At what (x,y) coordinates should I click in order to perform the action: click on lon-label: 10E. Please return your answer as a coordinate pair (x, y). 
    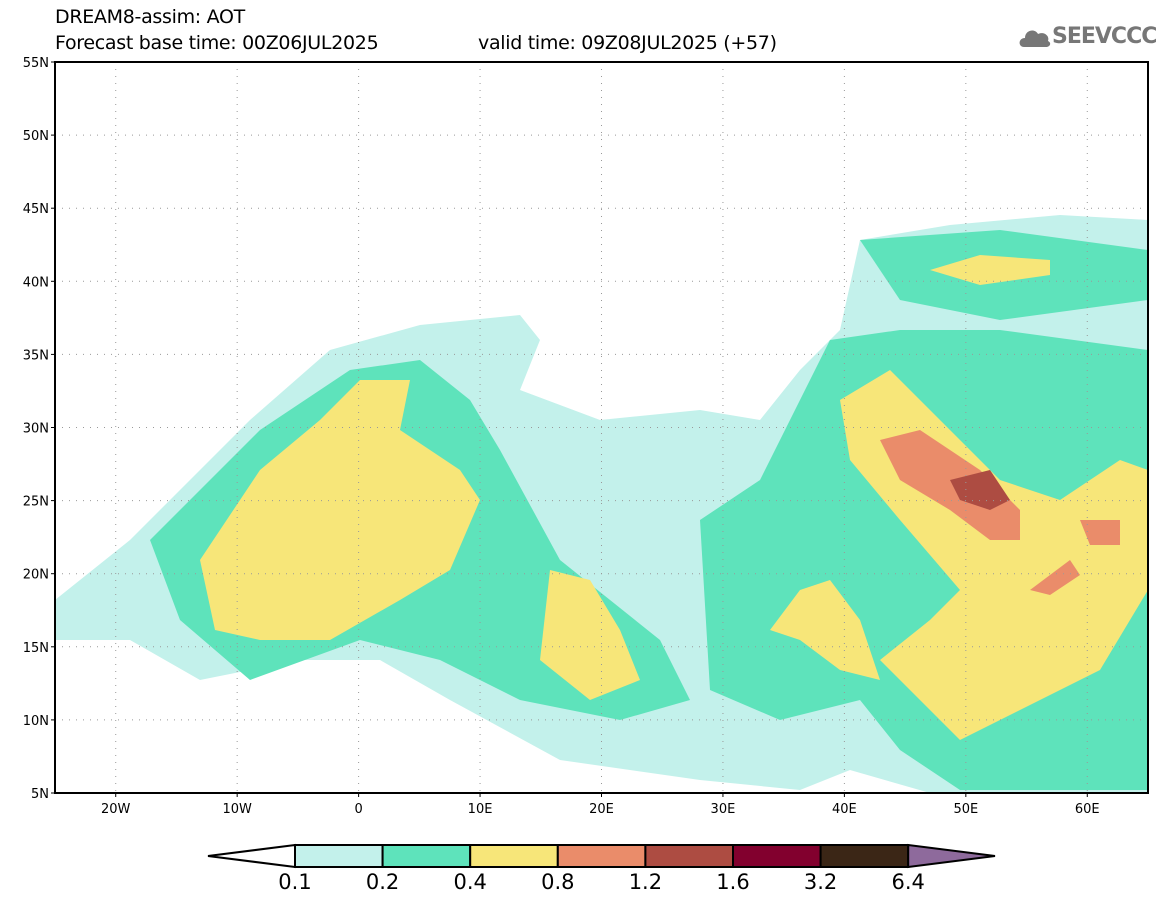
    Looking at the image, I should click on (480, 809).